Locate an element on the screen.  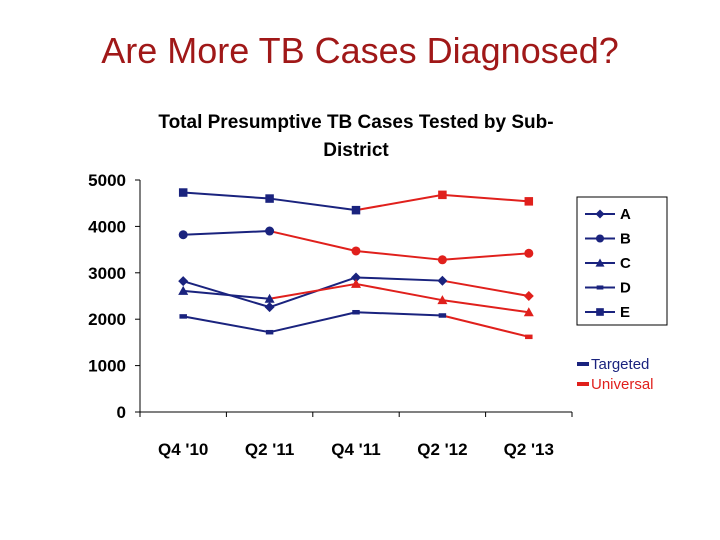
x-tick-label: Q2 '13 is located at coordinates (529, 449).